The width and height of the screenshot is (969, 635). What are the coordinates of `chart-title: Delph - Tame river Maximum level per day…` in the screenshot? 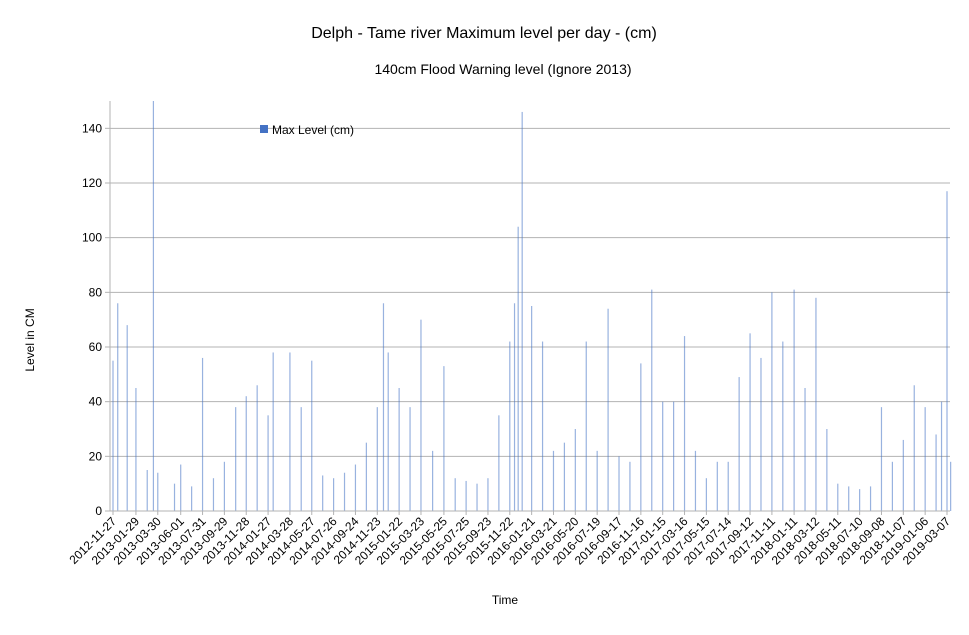 It's located at (484, 33).